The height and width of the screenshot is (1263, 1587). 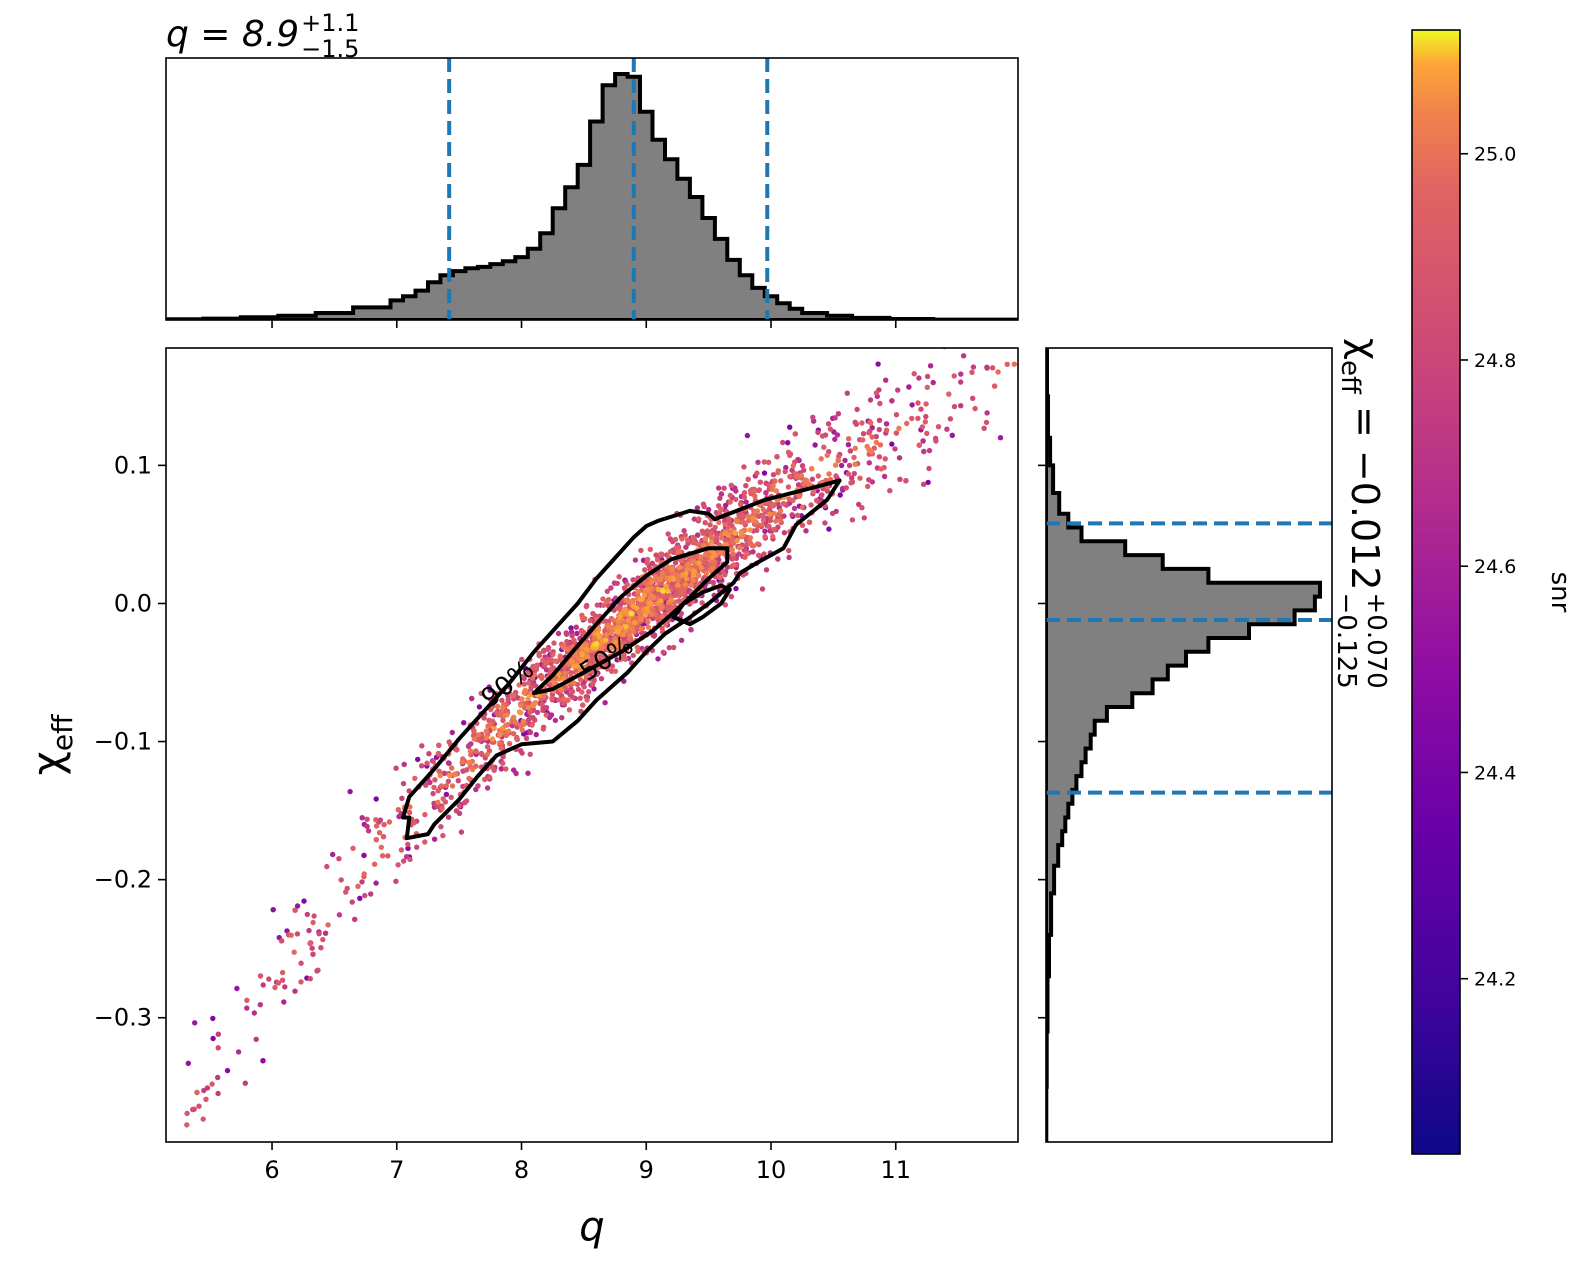 I want to click on y-tick-label: 0.1, so click(x=133, y=465).